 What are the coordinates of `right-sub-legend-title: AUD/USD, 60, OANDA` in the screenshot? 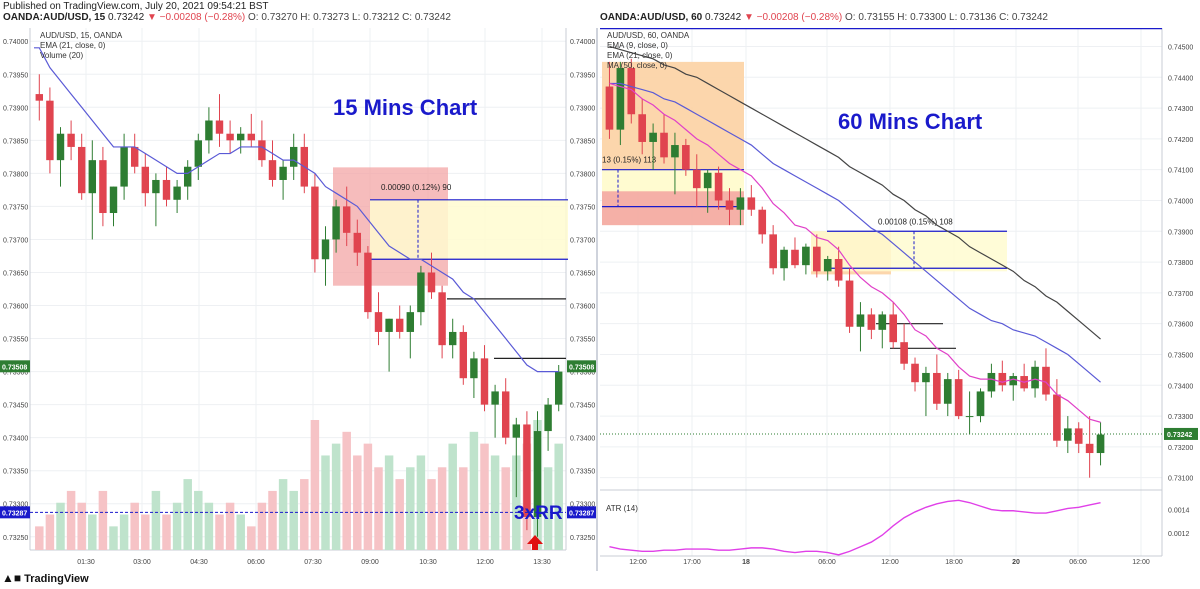 It's located at (648, 35).